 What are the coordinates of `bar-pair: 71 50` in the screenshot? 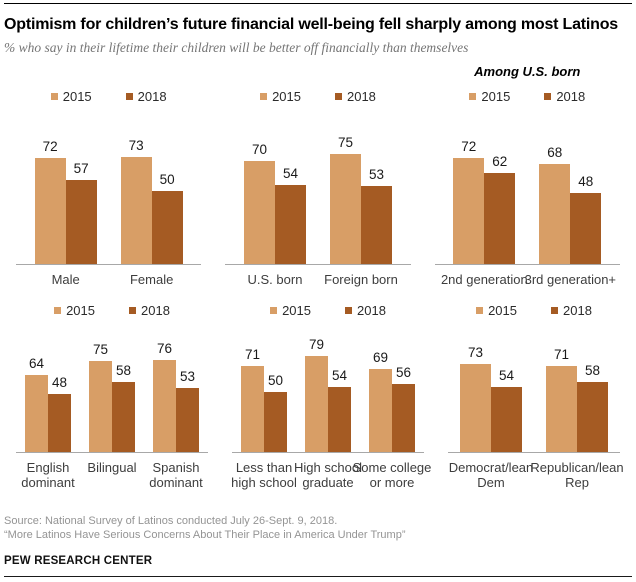 It's located at (264, 391).